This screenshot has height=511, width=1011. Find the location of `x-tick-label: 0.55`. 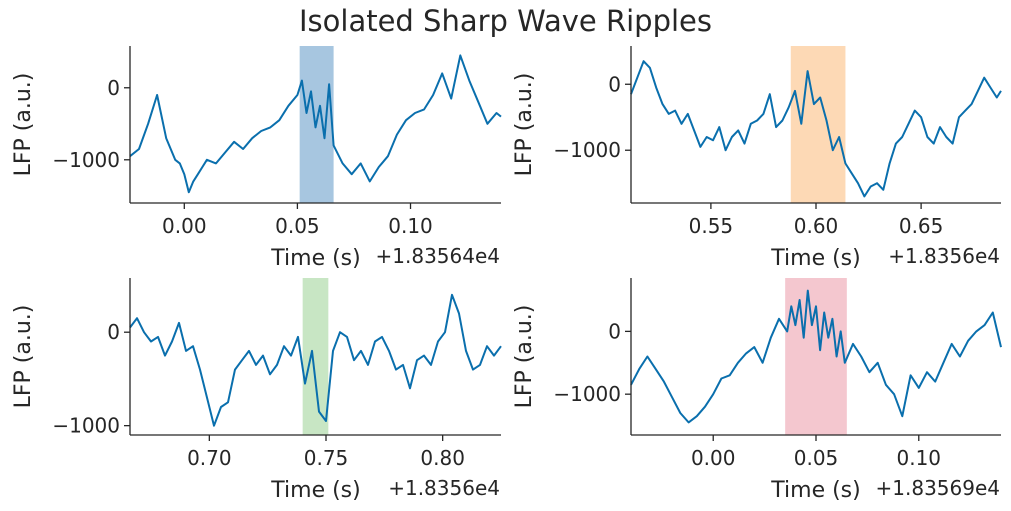

x-tick-label: 0.55 is located at coordinates (711, 226).